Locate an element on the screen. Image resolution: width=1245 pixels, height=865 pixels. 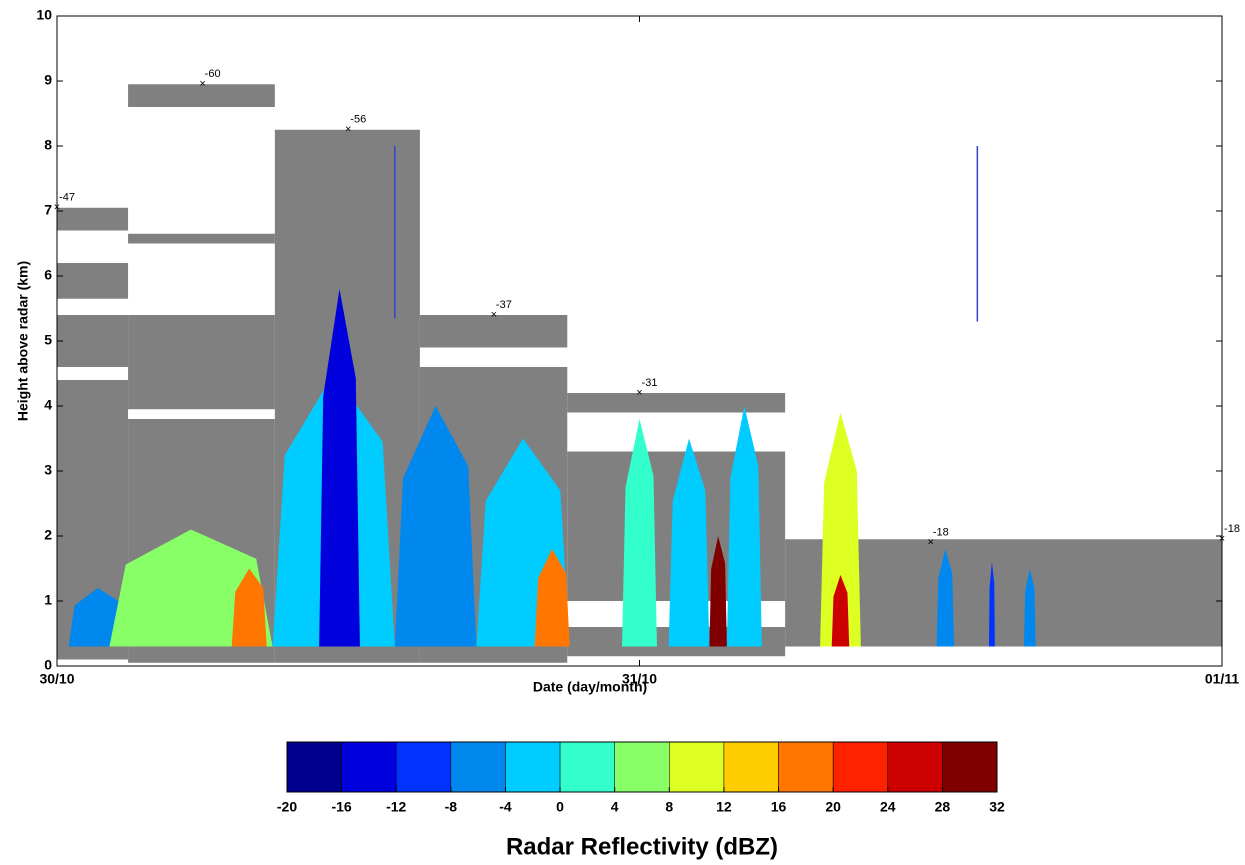
x-tick-label: 31/10 is located at coordinates (639, 679).